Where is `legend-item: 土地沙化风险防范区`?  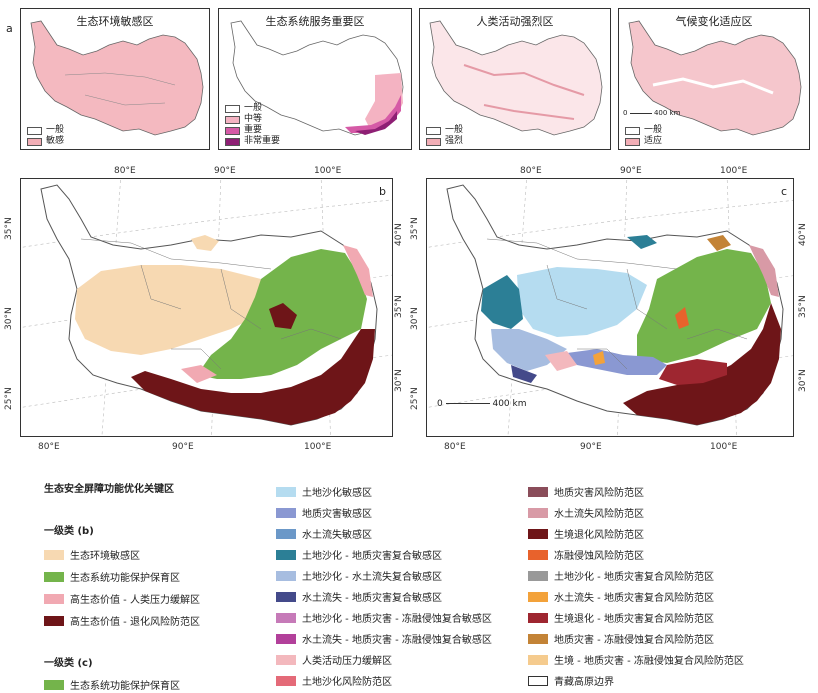 legend-item: 土地沙化风险防范区 is located at coordinates (334, 680).